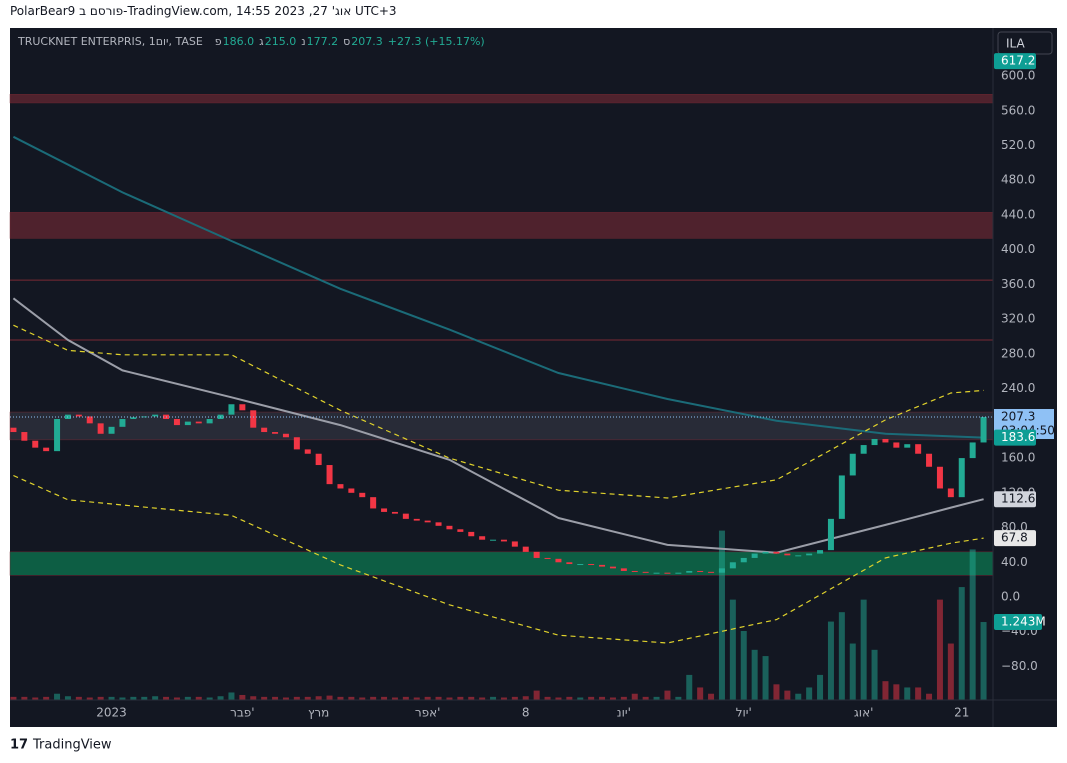 The image size is (1067, 763). What do you see at coordinates (1018, 284) in the screenshot?
I see `y-tick-label: 360.0` at bounding box center [1018, 284].